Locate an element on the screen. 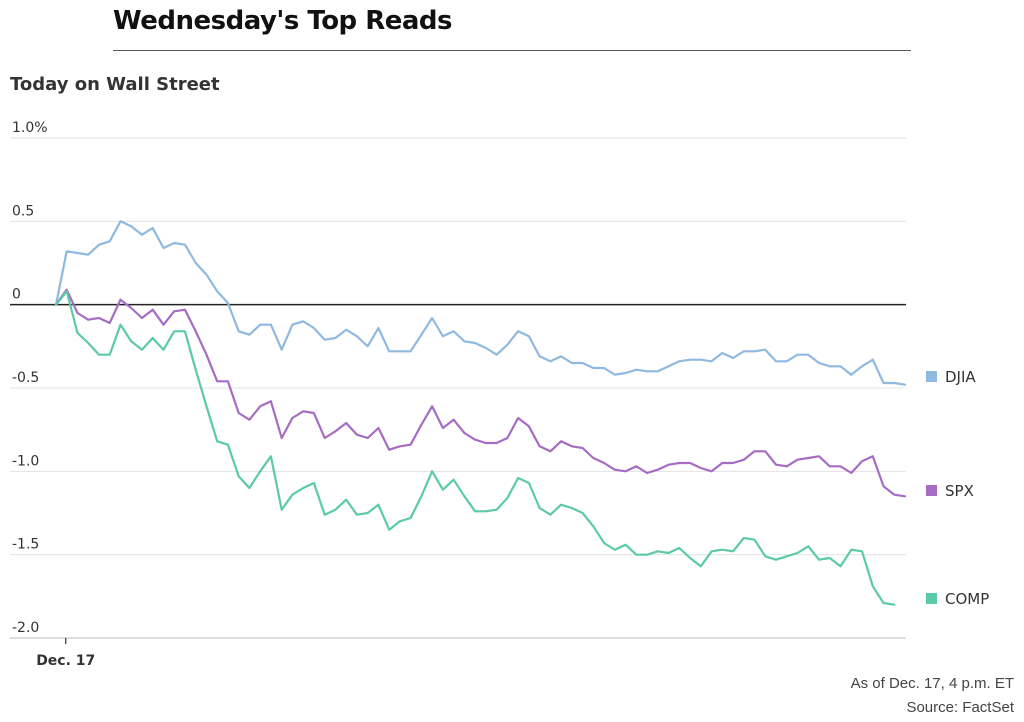 This screenshot has width=1024, height=722. y-tick-label: -1.5 is located at coordinates (25, 545).